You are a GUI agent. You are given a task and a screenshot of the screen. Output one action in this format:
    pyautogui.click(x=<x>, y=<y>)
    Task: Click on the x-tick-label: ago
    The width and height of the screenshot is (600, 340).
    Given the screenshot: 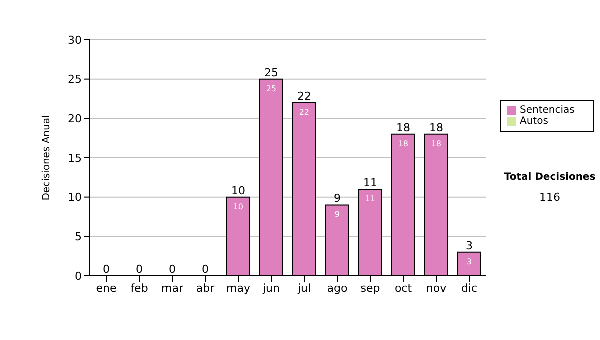 What is the action you would take?
    pyautogui.click(x=337, y=288)
    